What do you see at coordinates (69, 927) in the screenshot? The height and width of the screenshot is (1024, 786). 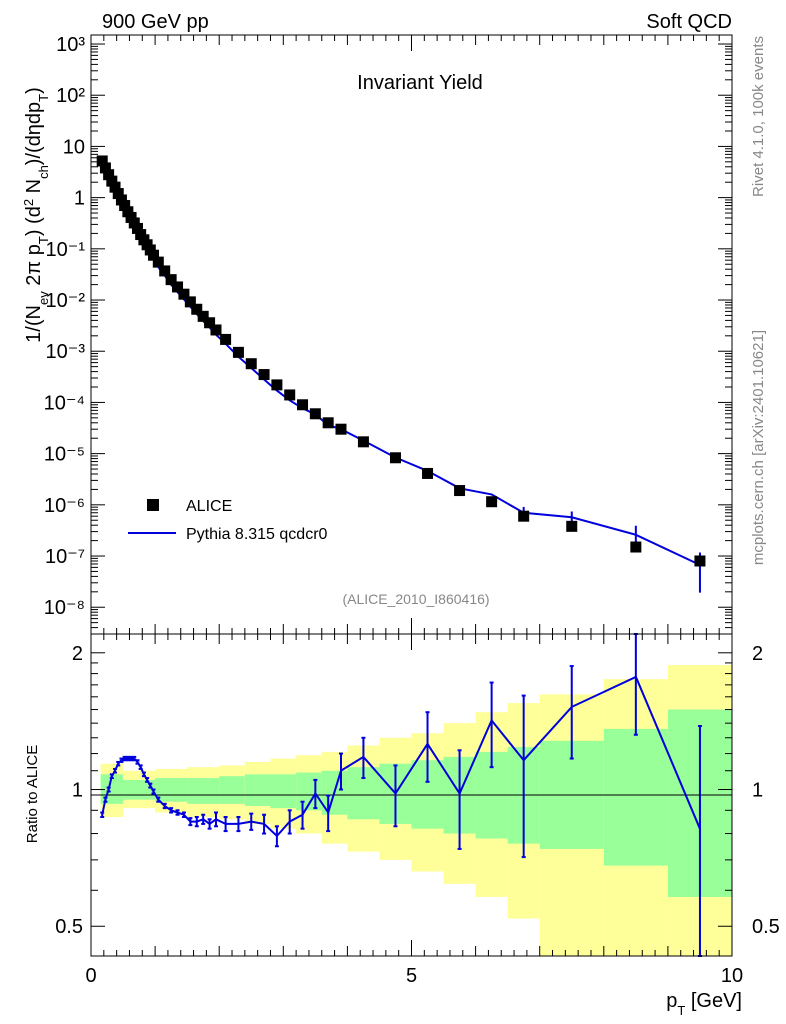 I see `ratio-y-tick-label: 0.5` at bounding box center [69, 927].